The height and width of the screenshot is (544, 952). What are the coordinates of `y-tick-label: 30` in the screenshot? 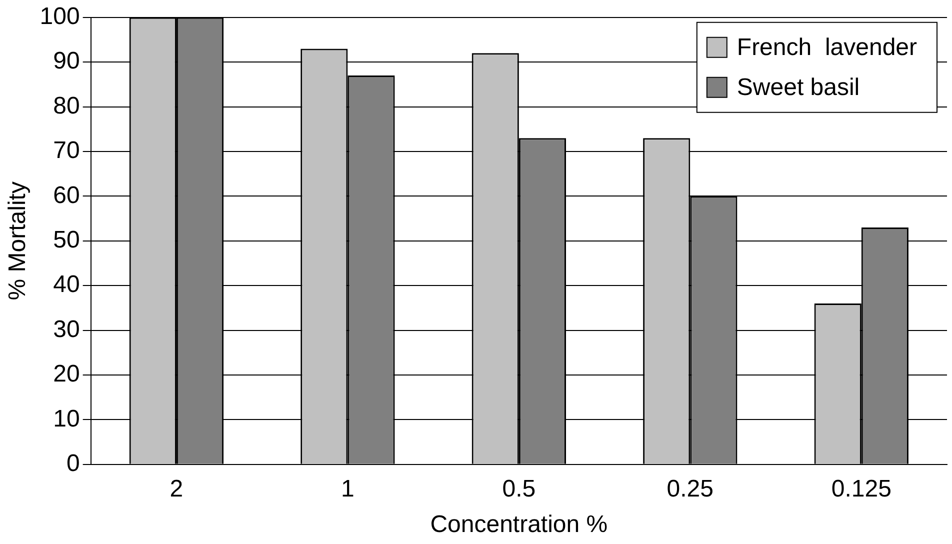 It's located at (66, 329).